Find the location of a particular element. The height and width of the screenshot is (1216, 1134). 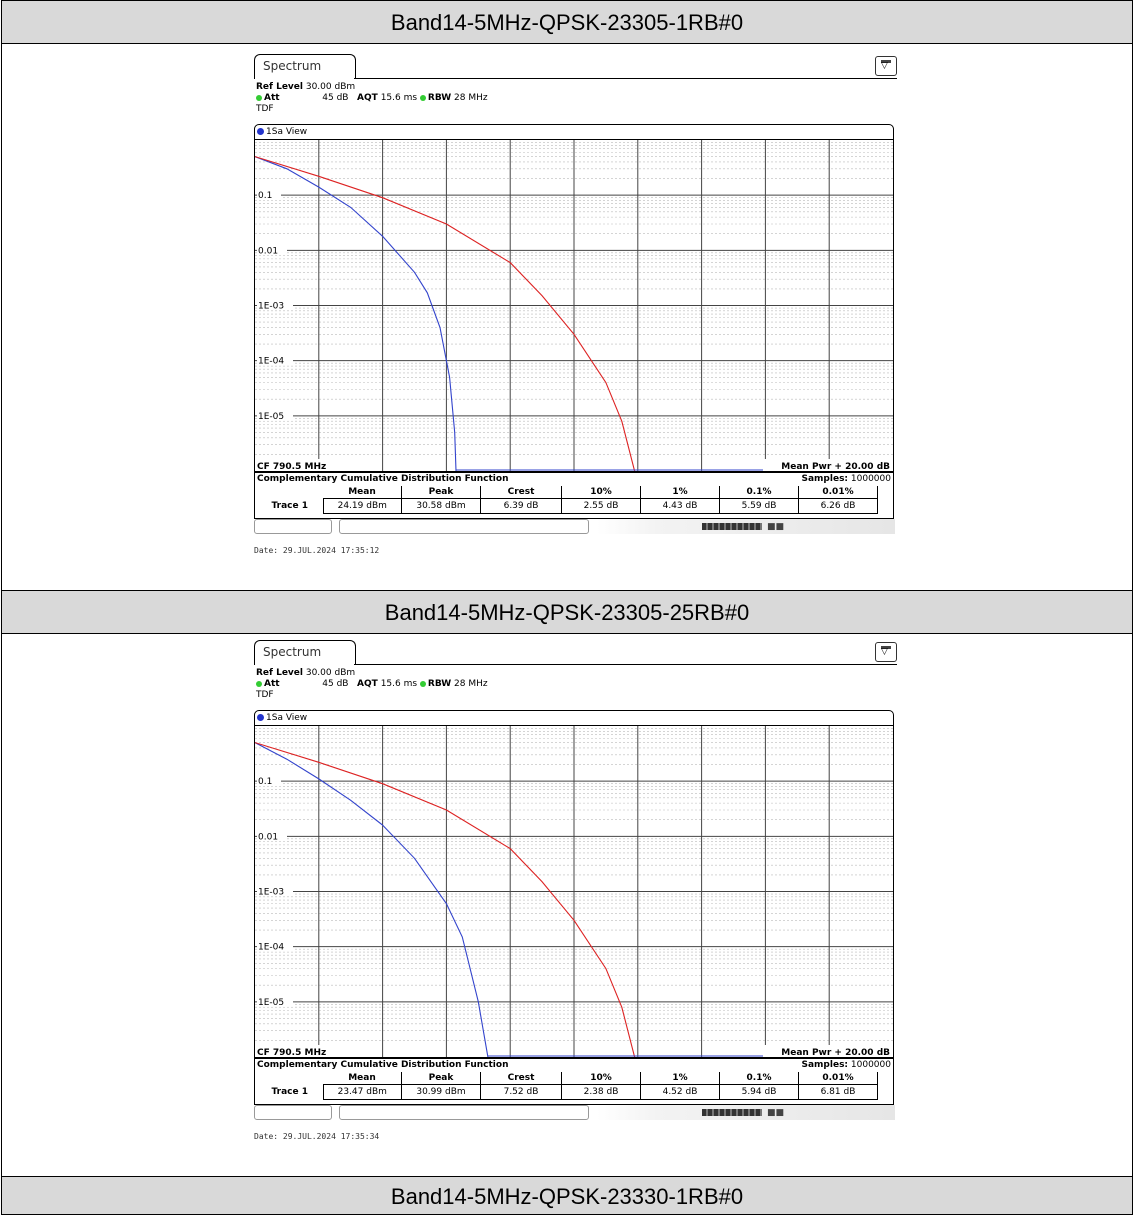

view-title: 1Sa View is located at coordinates (574, 132).